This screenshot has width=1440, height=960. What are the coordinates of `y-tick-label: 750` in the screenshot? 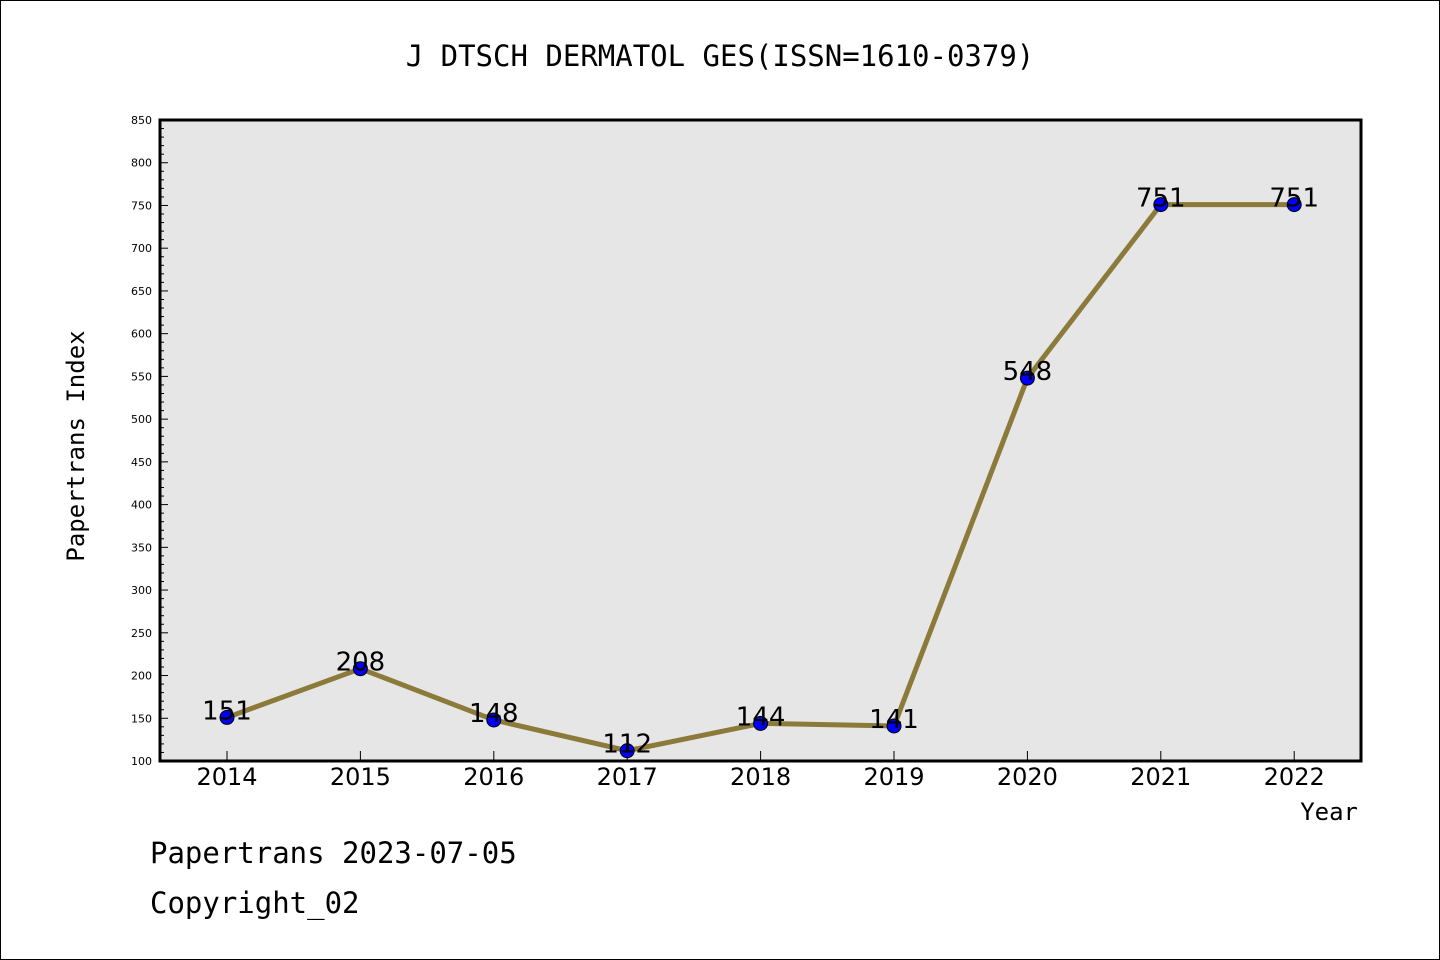 It's located at (141, 205).